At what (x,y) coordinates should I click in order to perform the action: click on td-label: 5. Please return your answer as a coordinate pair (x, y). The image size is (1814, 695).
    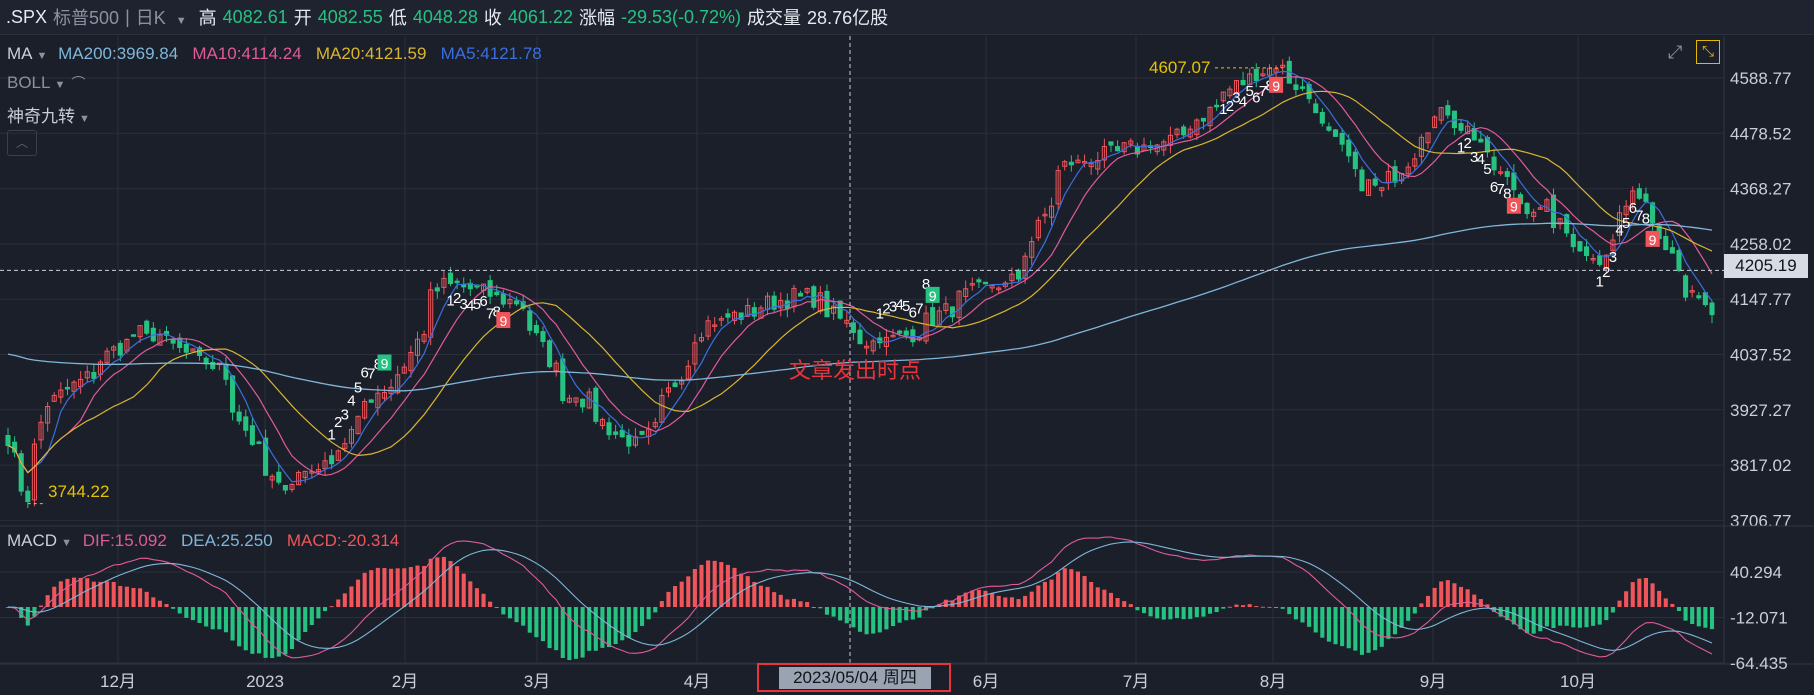
    Looking at the image, I should click on (1250, 91).